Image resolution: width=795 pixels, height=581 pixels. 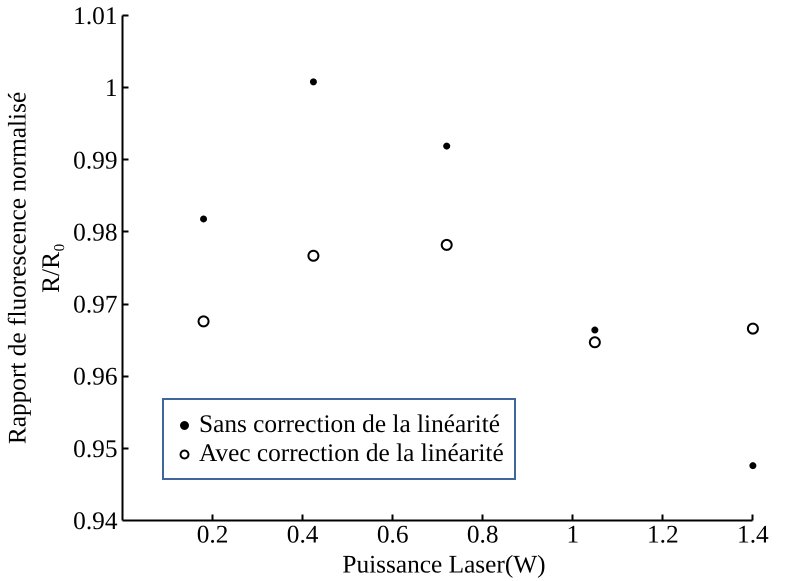 I want to click on y-tick-label: 1, so click(x=111, y=88).